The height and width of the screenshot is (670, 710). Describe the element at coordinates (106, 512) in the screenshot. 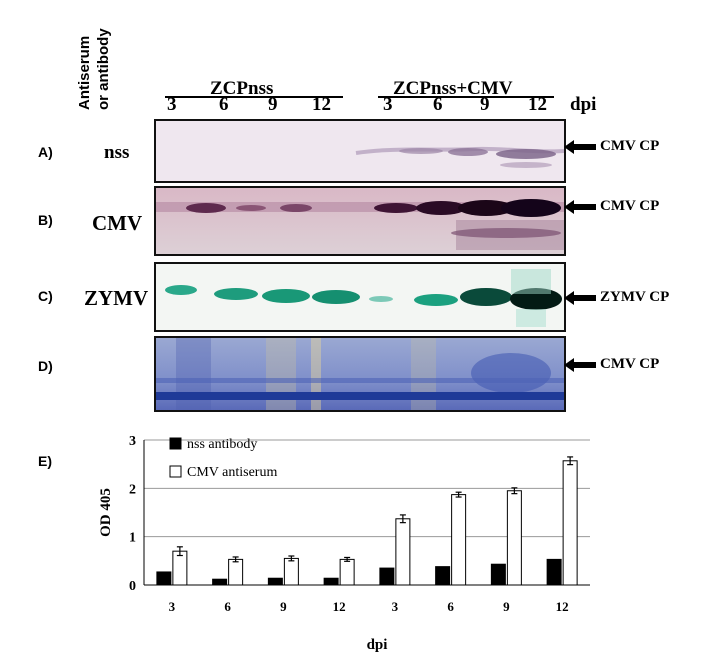

I see `y-axis-label: OD 405` at that location.